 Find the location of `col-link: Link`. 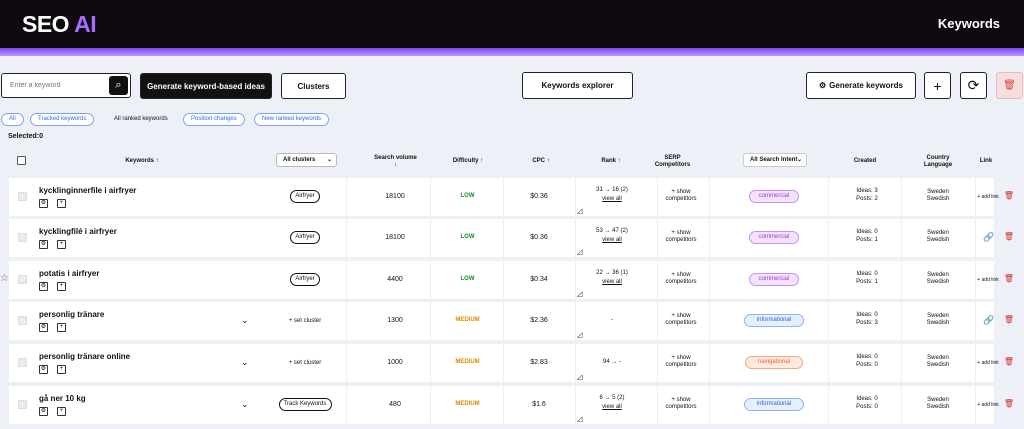

col-link: Link is located at coordinates (986, 161).